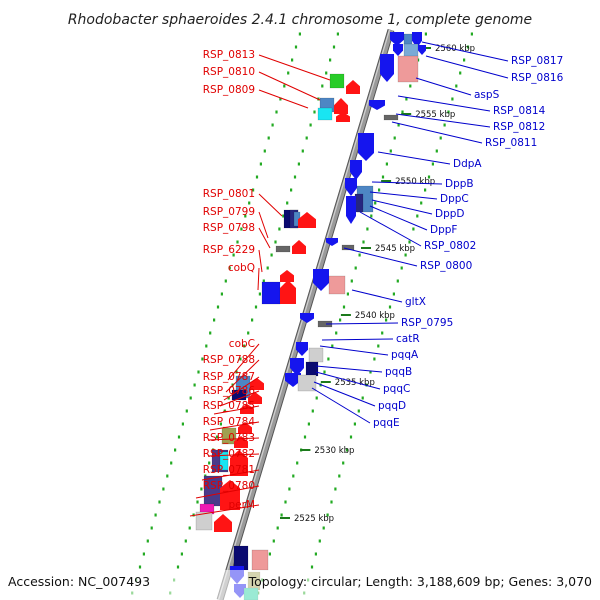  I want to click on footer-backdrop, so click(300, 585).